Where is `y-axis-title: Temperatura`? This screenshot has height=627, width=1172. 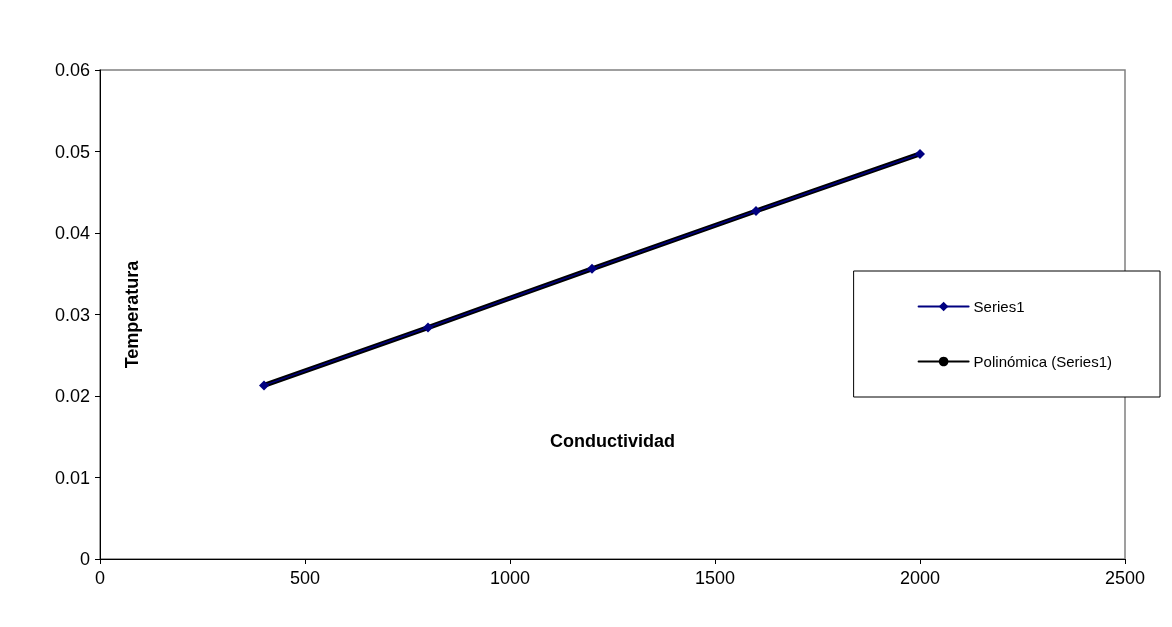
y-axis-title: Temperatura is located at coordinates (132, 314).